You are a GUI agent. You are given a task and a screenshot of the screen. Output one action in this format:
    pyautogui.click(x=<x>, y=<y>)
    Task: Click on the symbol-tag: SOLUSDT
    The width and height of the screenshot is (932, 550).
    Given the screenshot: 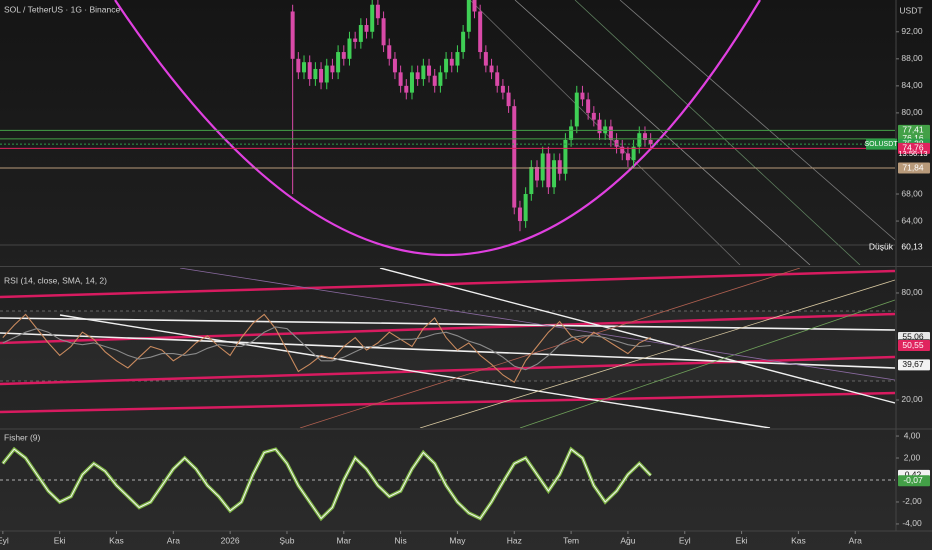 What is the action you would take?
    pyautogui.click(x=881, y=144)
    